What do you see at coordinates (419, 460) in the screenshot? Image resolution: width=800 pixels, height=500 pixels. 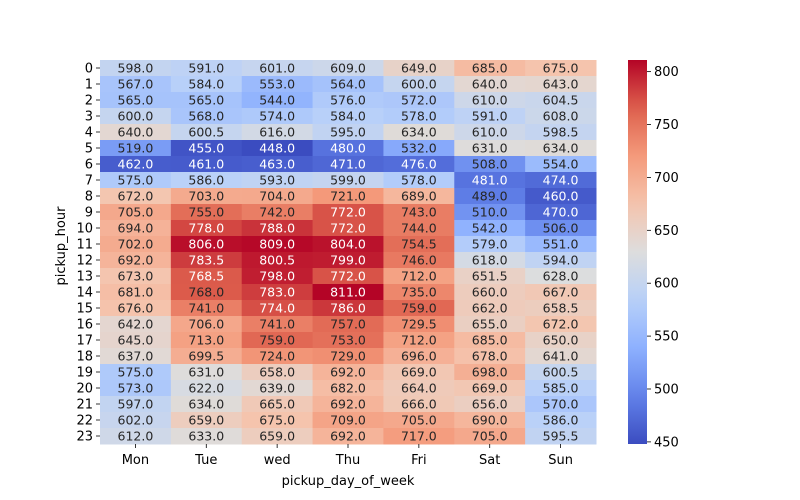 I see `x-tick-label: Fri` at bounding box center [419, 460].